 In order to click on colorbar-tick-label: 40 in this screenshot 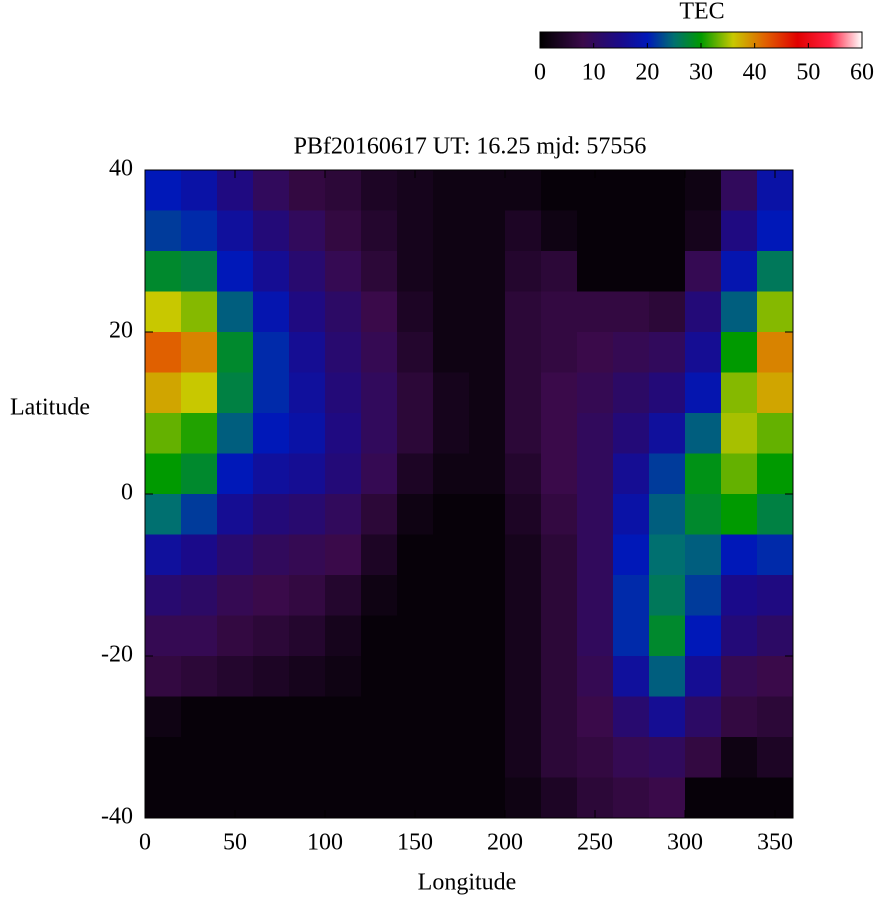, I will do `click(755, 73)`.